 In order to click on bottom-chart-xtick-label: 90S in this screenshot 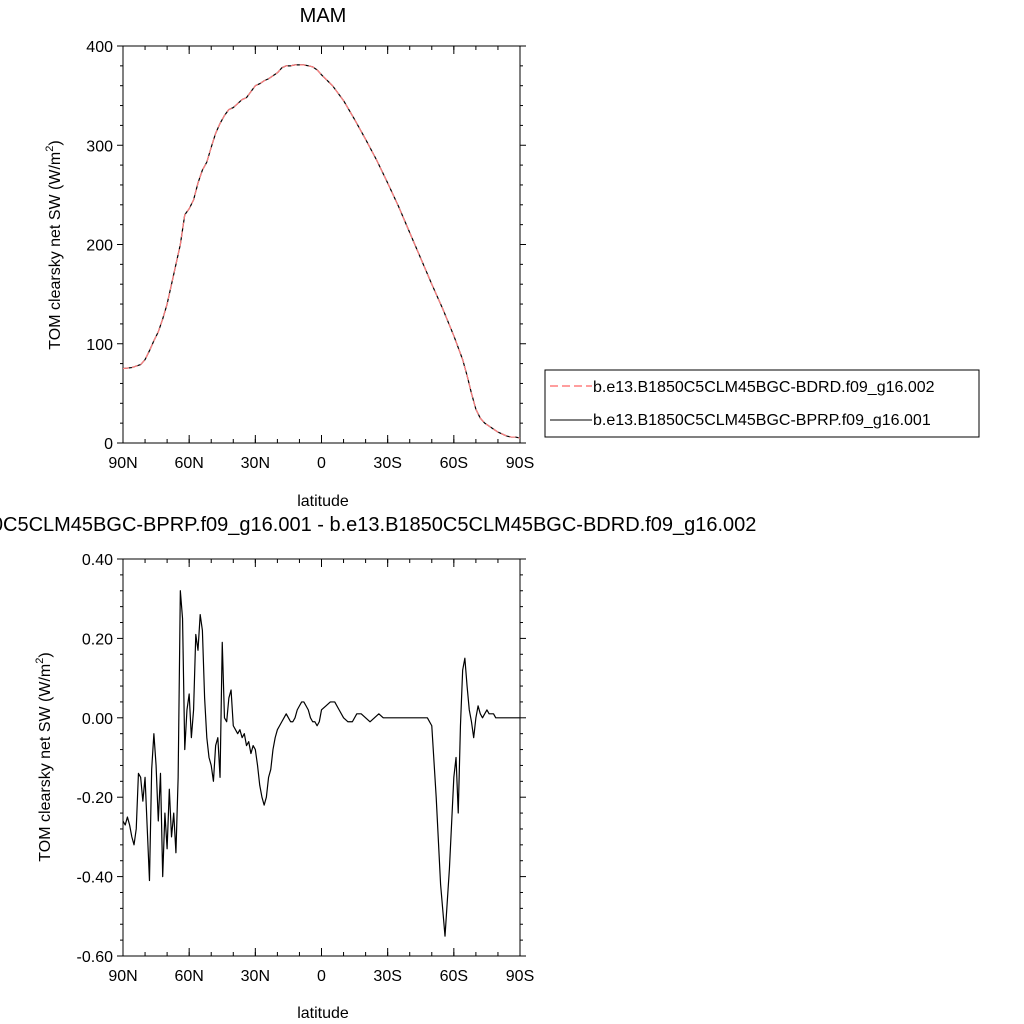, I will do `click(520, 976)`.